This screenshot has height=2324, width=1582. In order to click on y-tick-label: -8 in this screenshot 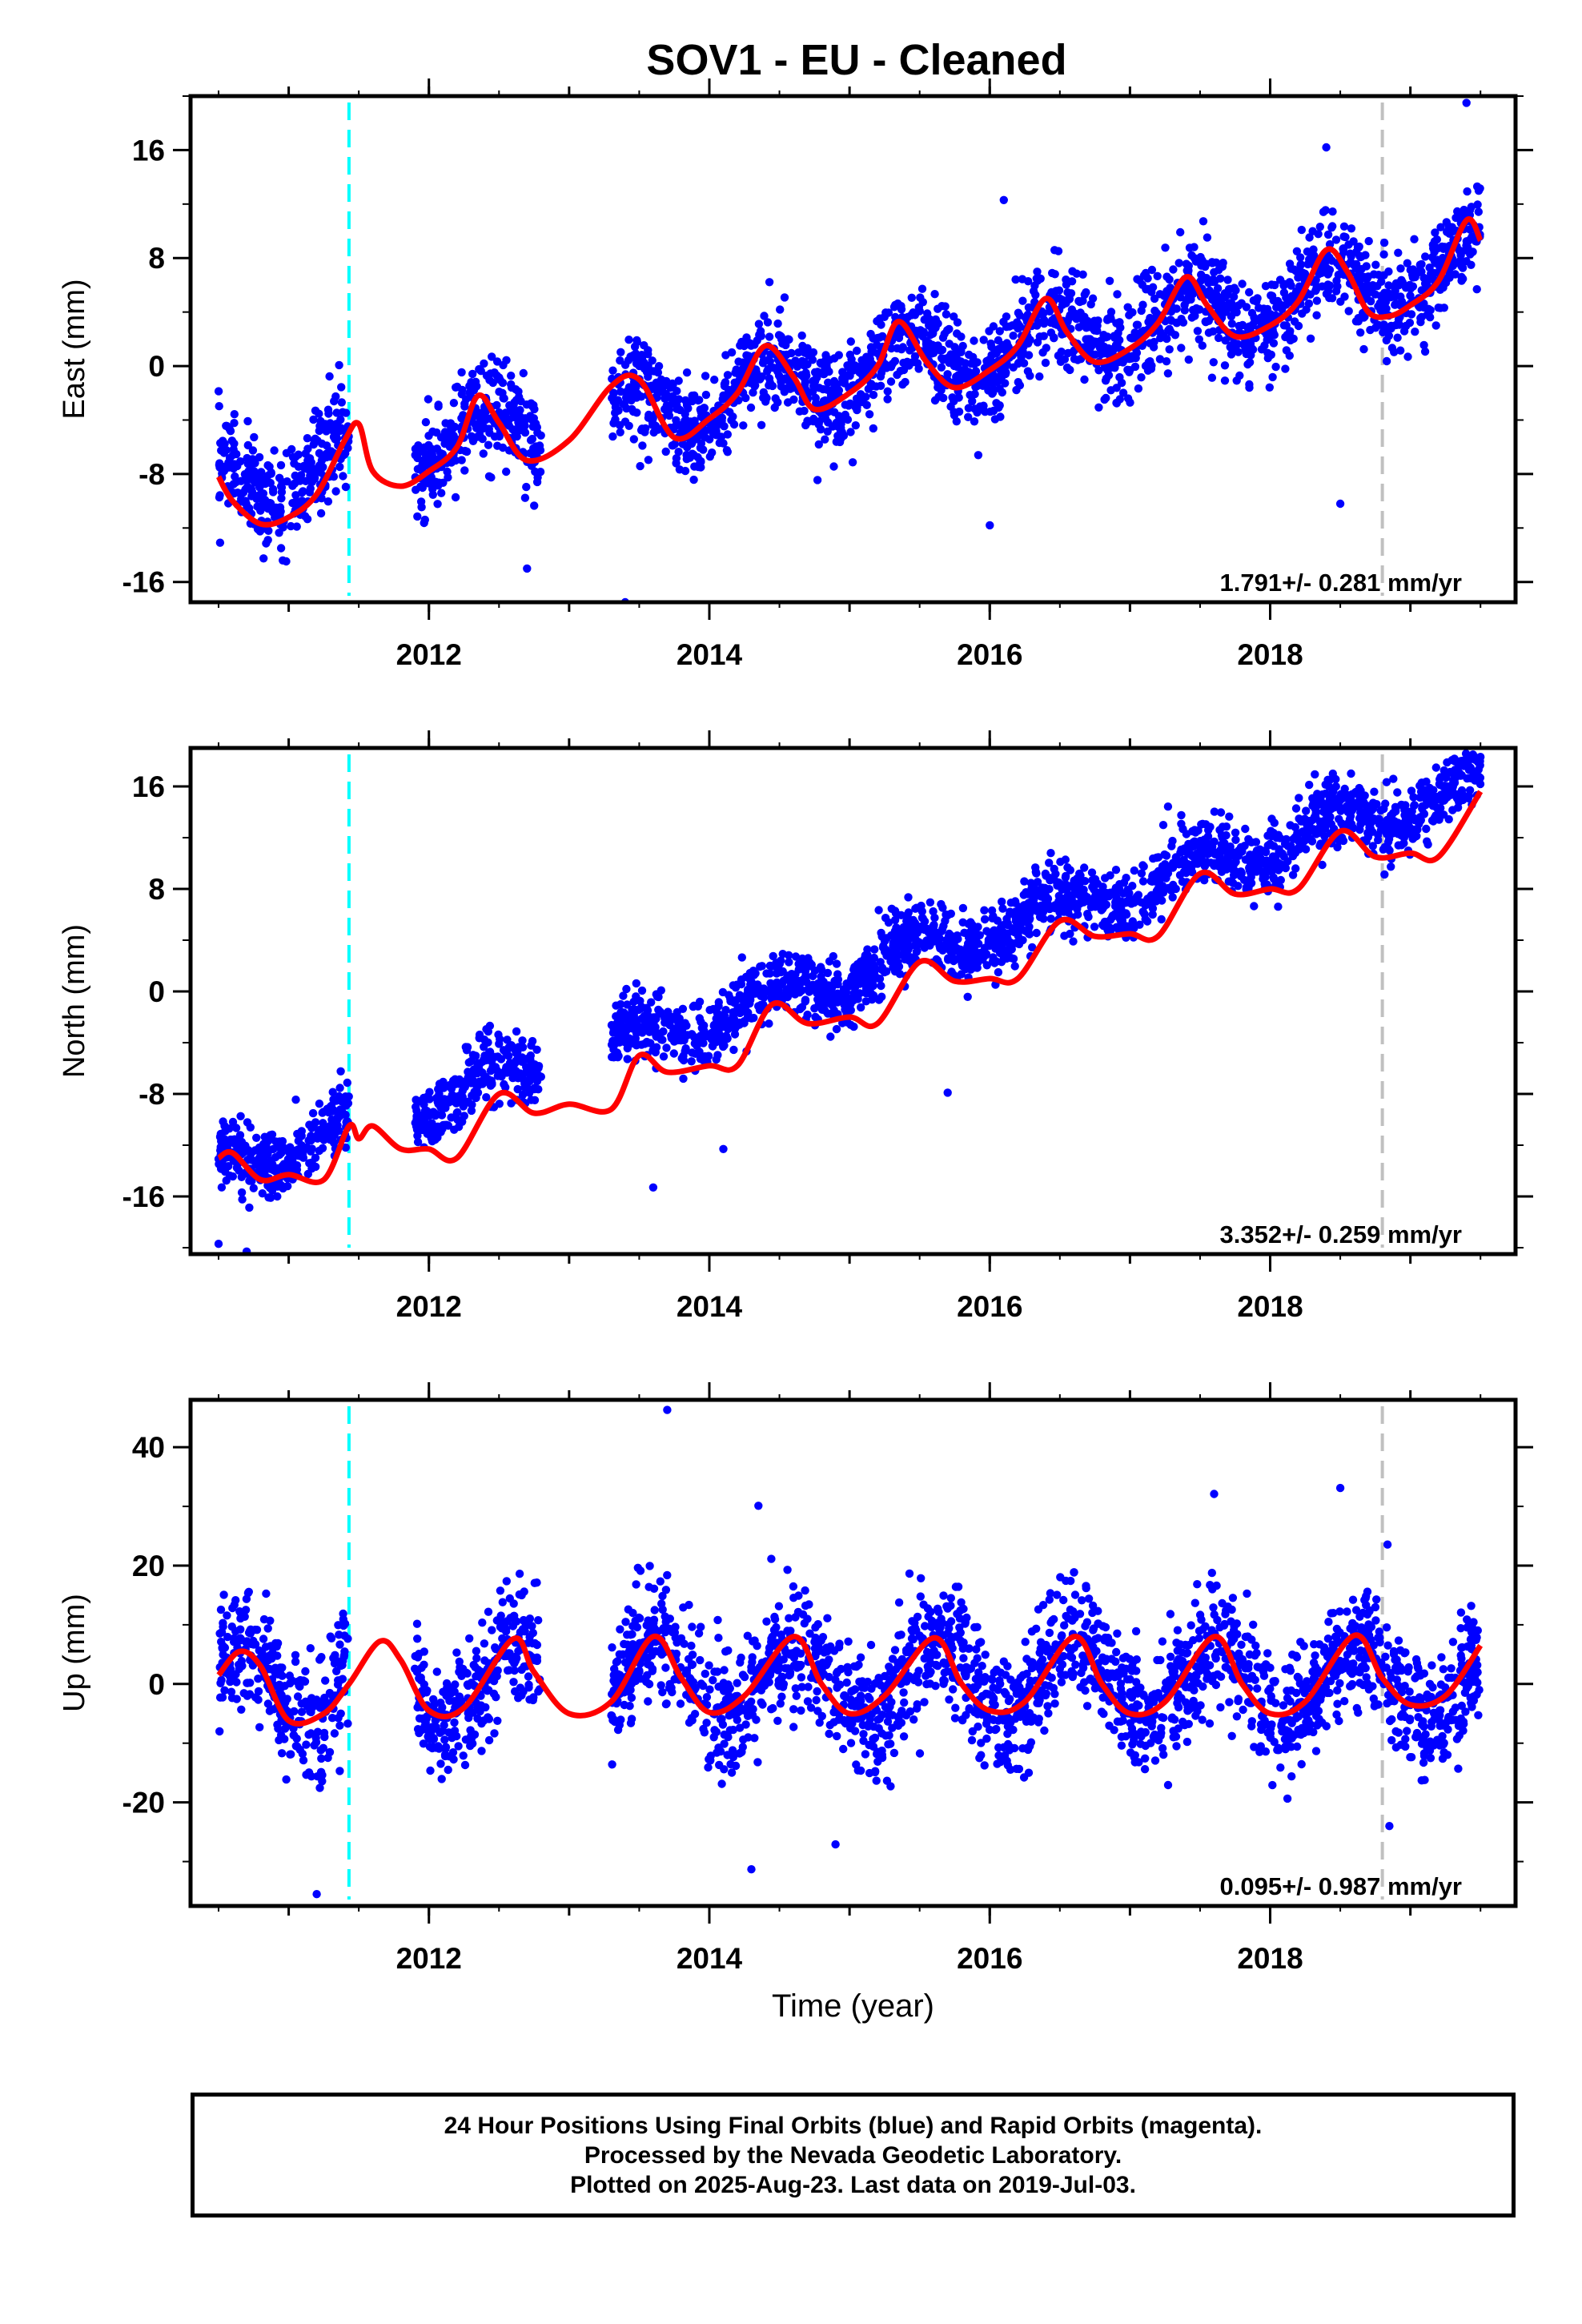, I will do `click(152, 474)`.